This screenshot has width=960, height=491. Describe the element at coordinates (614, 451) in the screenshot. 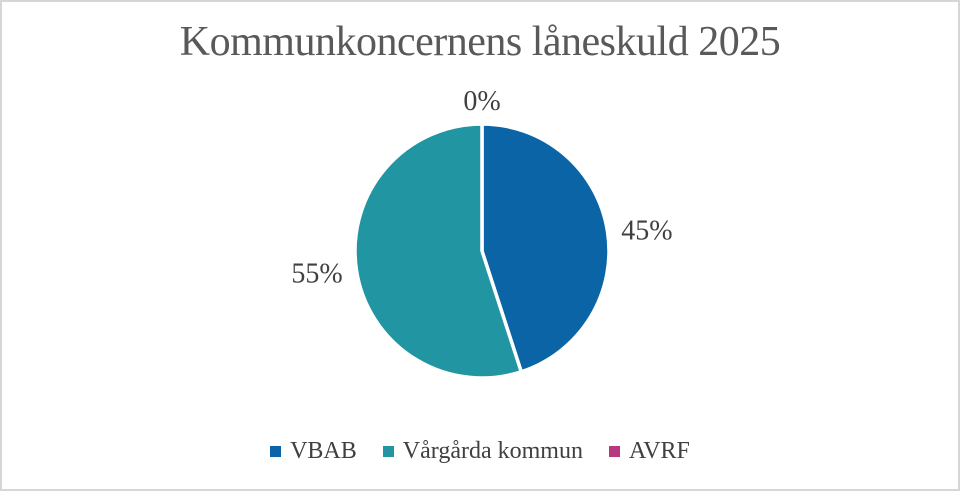

I see `legend-swatch-avrf-icon` at that location.